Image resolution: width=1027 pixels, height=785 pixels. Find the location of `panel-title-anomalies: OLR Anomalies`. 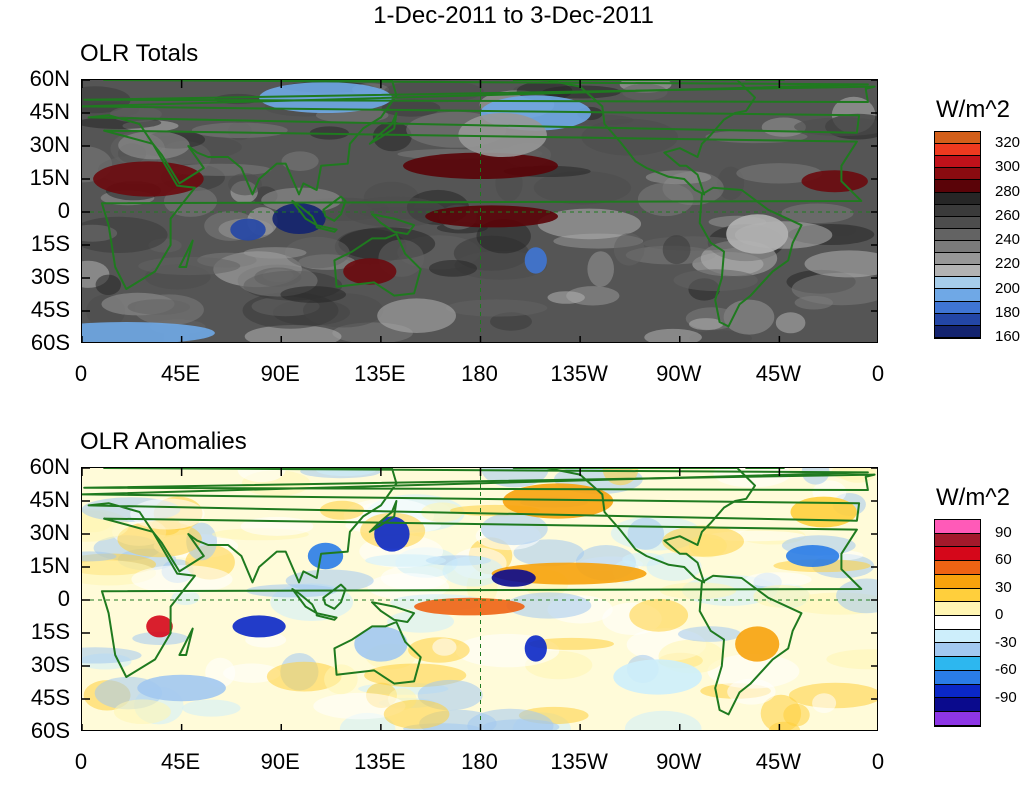

panel-title-anomalies: OLR Anomalies is located at coordinates (163, 441).